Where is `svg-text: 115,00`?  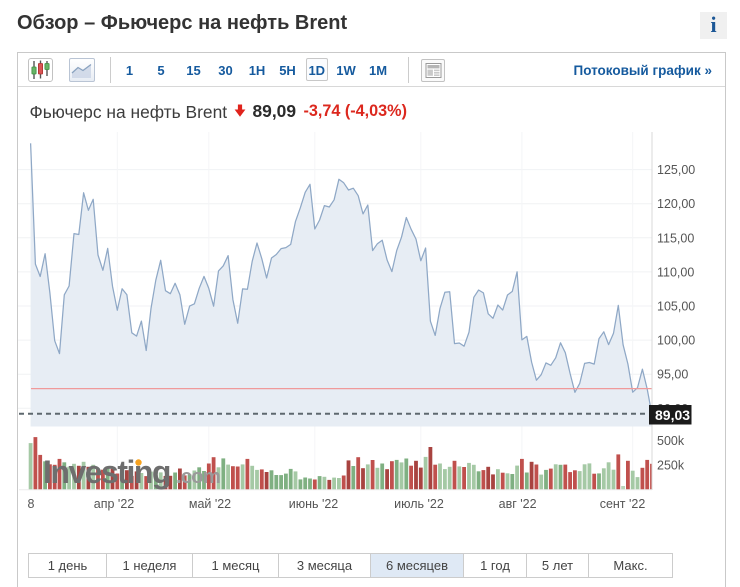 svg-text: 115,00 is located at coordinates (675, 238).